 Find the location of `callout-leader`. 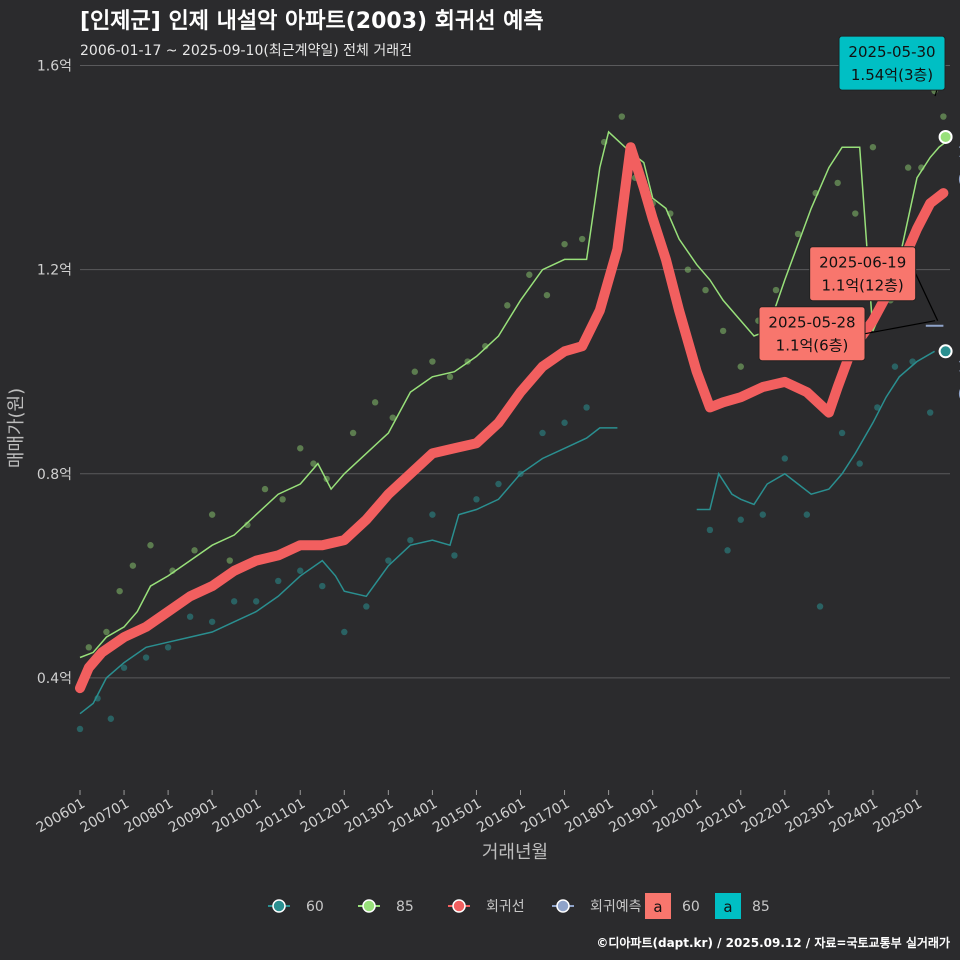

callout-leader is located at coordinates (927, 297).